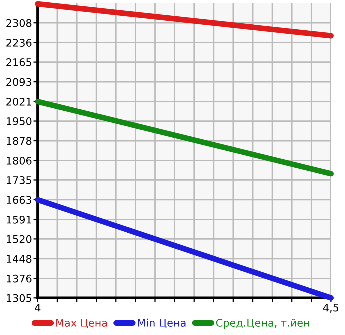 The image size is (345, 335). What do you see at coordinates (263, 323) in the screenshot?
I see `legend-label: Сред.Цена, т.йен` at bounding box center [263, 323].